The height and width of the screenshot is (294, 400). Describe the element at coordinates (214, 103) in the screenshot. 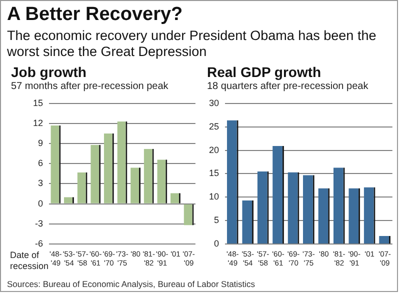

I see `y-tick-label: 30` at that location.